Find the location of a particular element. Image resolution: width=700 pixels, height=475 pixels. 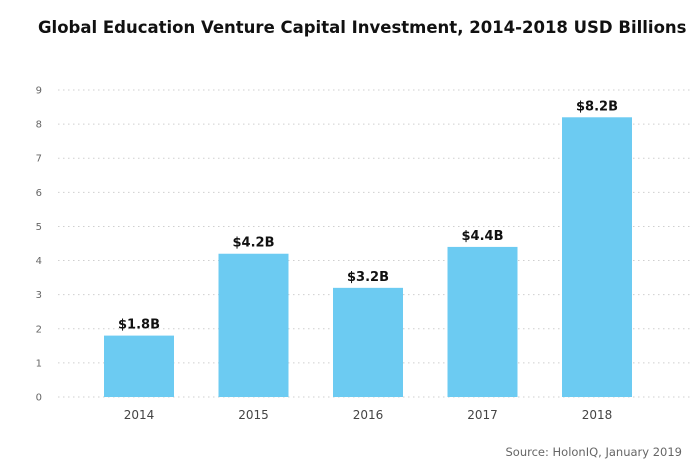

source-note: Source: HolonIQ, January 2019 is located at coordinates (593, 452).